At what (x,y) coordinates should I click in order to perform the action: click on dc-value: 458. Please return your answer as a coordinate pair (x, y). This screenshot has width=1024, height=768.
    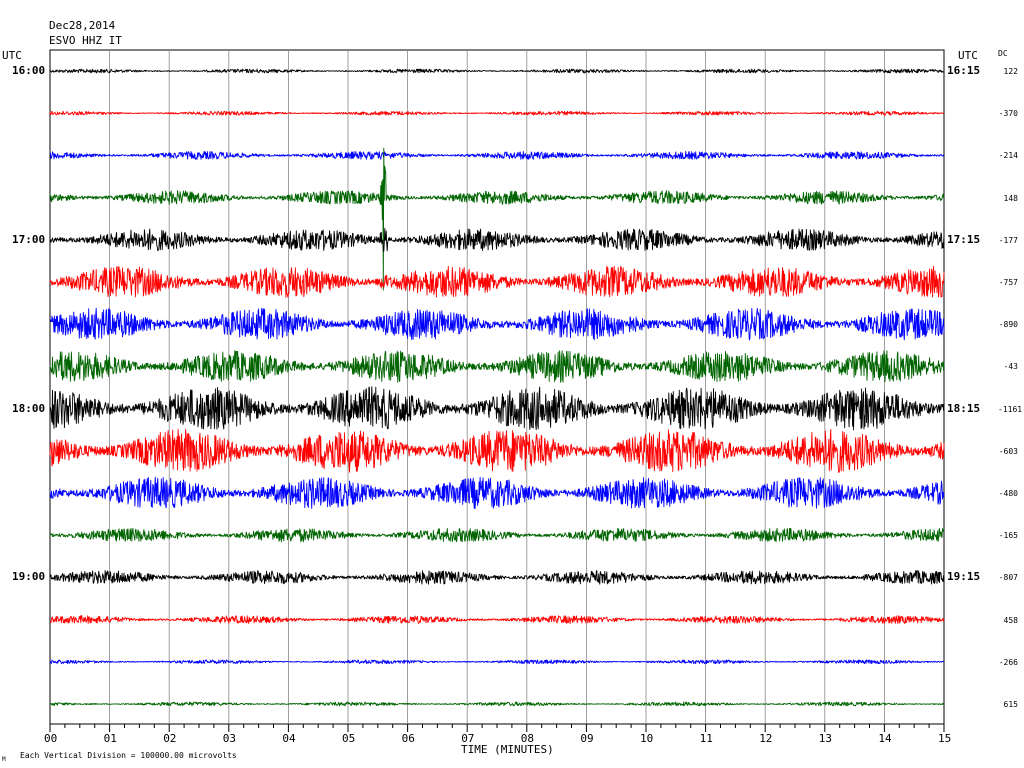
    Looking at the image, I should click on (1010, 620).